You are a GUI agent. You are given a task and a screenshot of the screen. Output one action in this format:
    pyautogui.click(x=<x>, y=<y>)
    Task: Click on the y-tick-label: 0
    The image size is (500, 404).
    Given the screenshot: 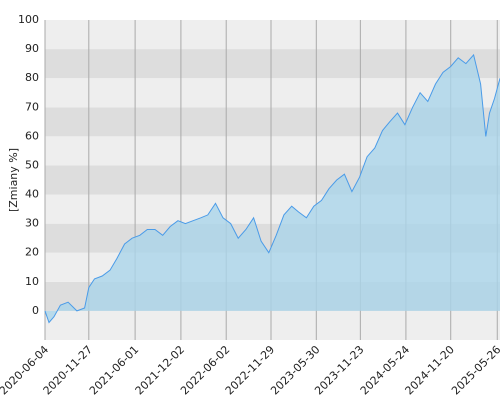 What is the action you would take?
    pyautogui.click(x=35, y=310)
    